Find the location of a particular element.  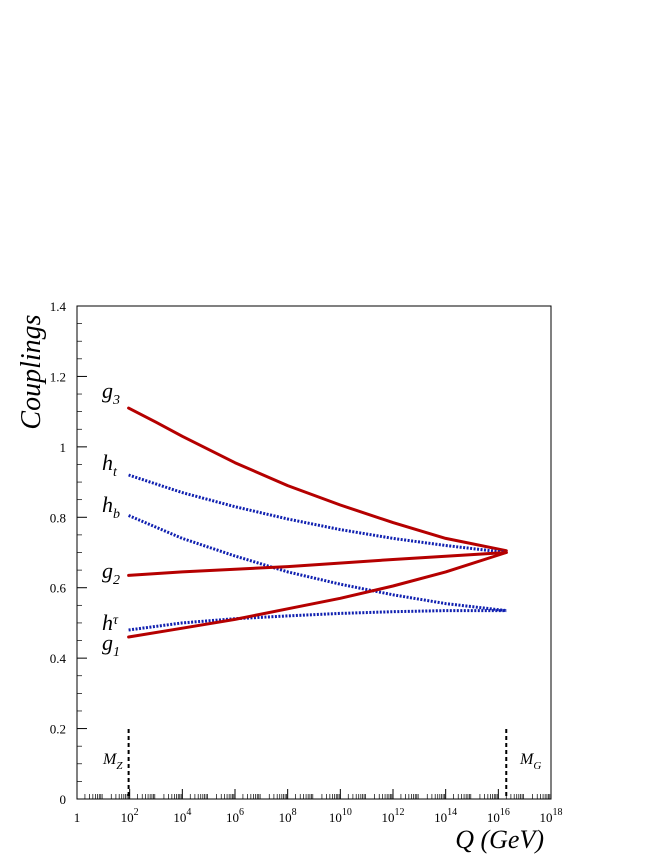

x-tick-label: 10¹⁰ is located at coordinates (340, 816).